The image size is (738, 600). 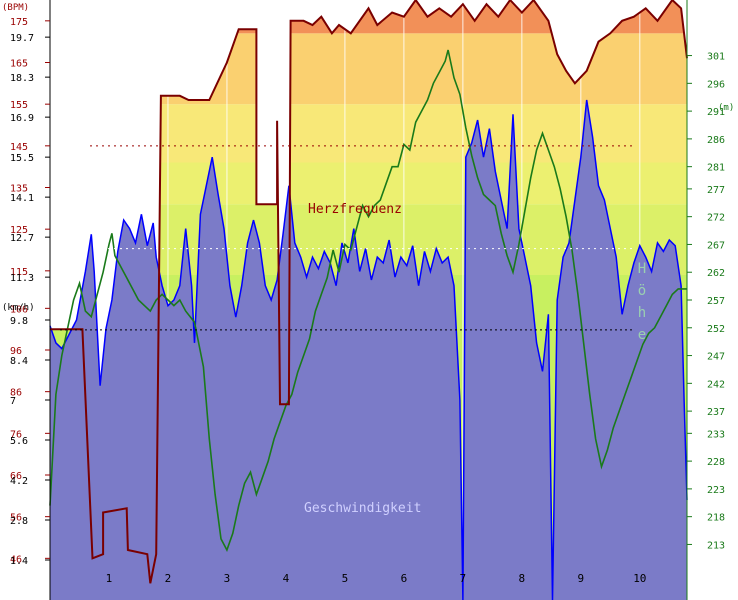 I want to click on x-axis-ticks: 1 2 3 4 5 6 7 8 9 10, so click(x=376, y=578).